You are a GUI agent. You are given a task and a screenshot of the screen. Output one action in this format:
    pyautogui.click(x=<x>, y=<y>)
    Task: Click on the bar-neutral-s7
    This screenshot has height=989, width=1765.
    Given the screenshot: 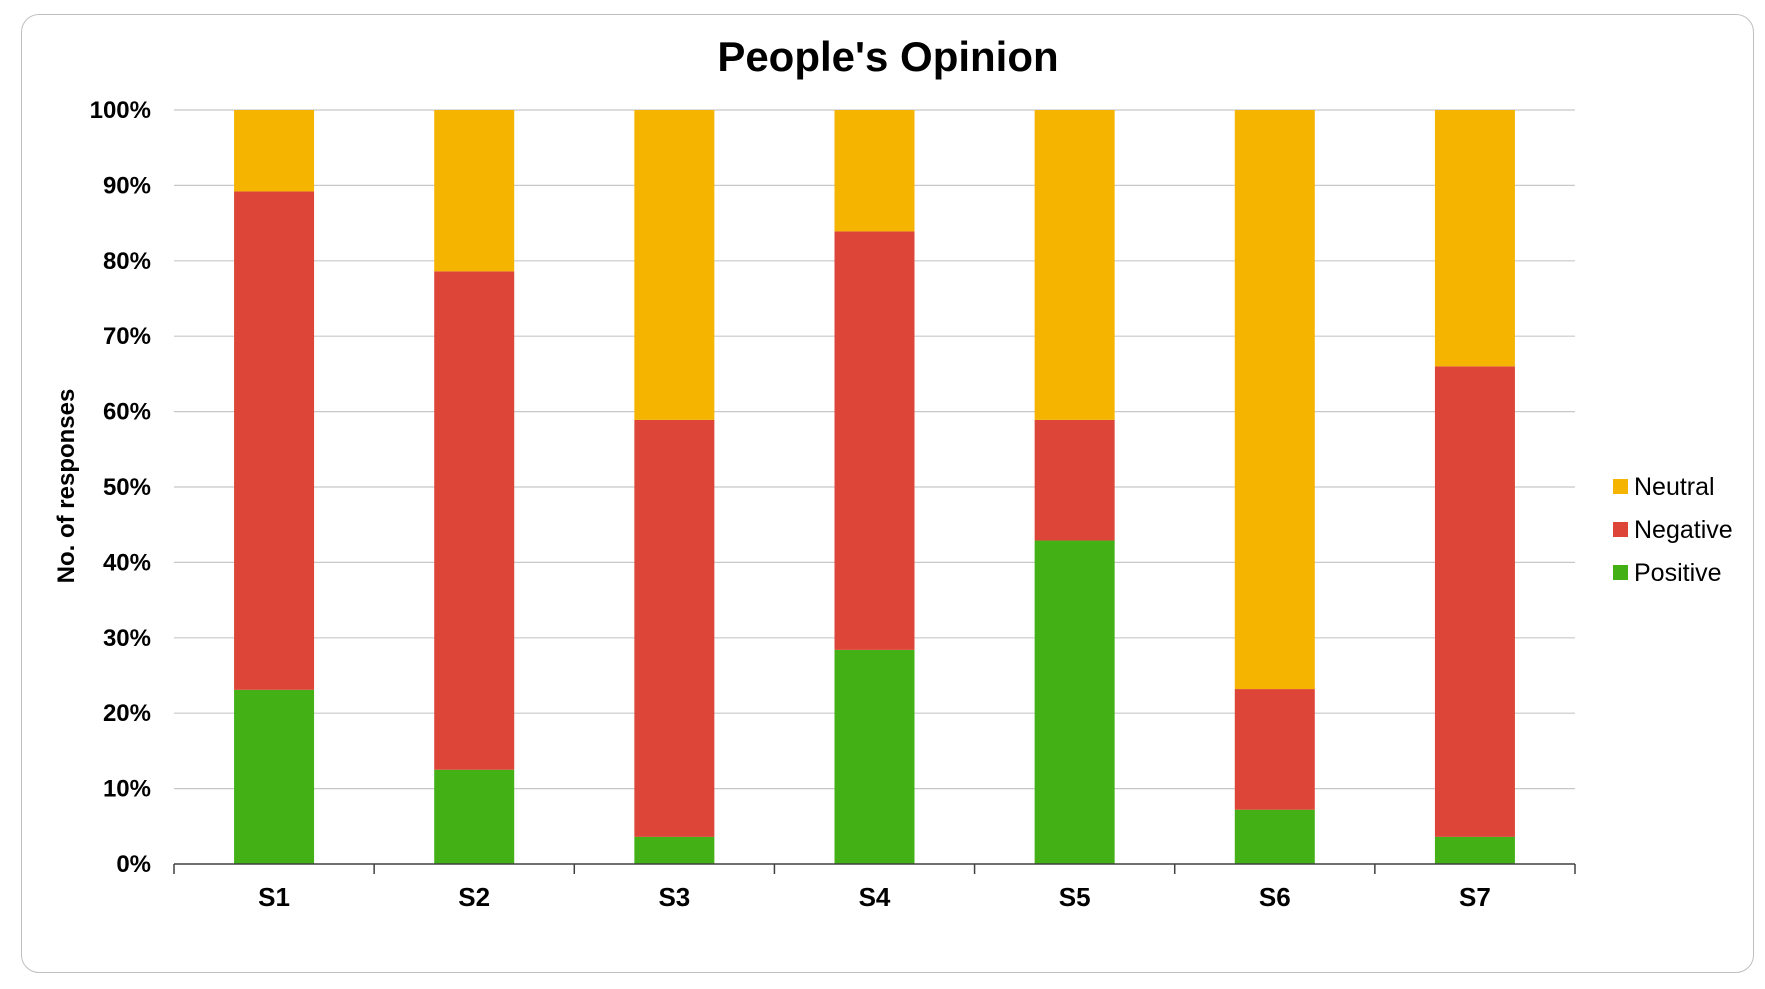 What is the action you would take?
    pyautogui.click(x=1474, y=238)
    